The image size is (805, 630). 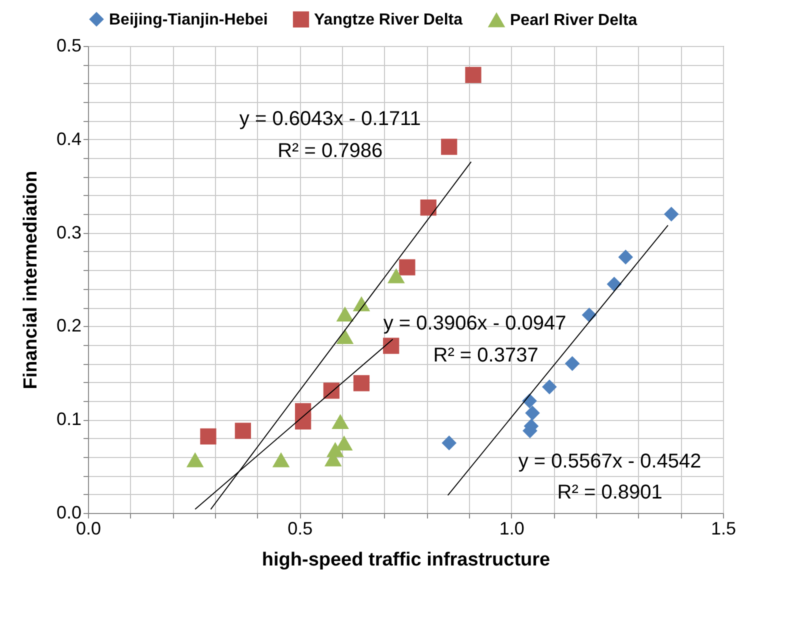 I want to click on annotation: R² = 0.3737, so click(x=485, y=355).